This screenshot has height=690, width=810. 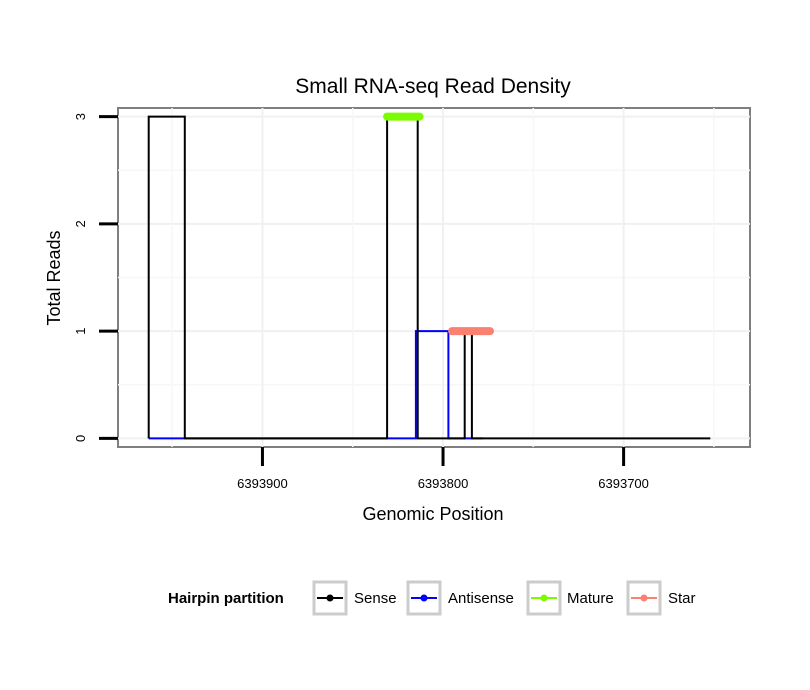 What do you see at coordinates (262, 483) in the screenshot?
I see `x-tick-label: 6393900` at bounding box center [262, 483].